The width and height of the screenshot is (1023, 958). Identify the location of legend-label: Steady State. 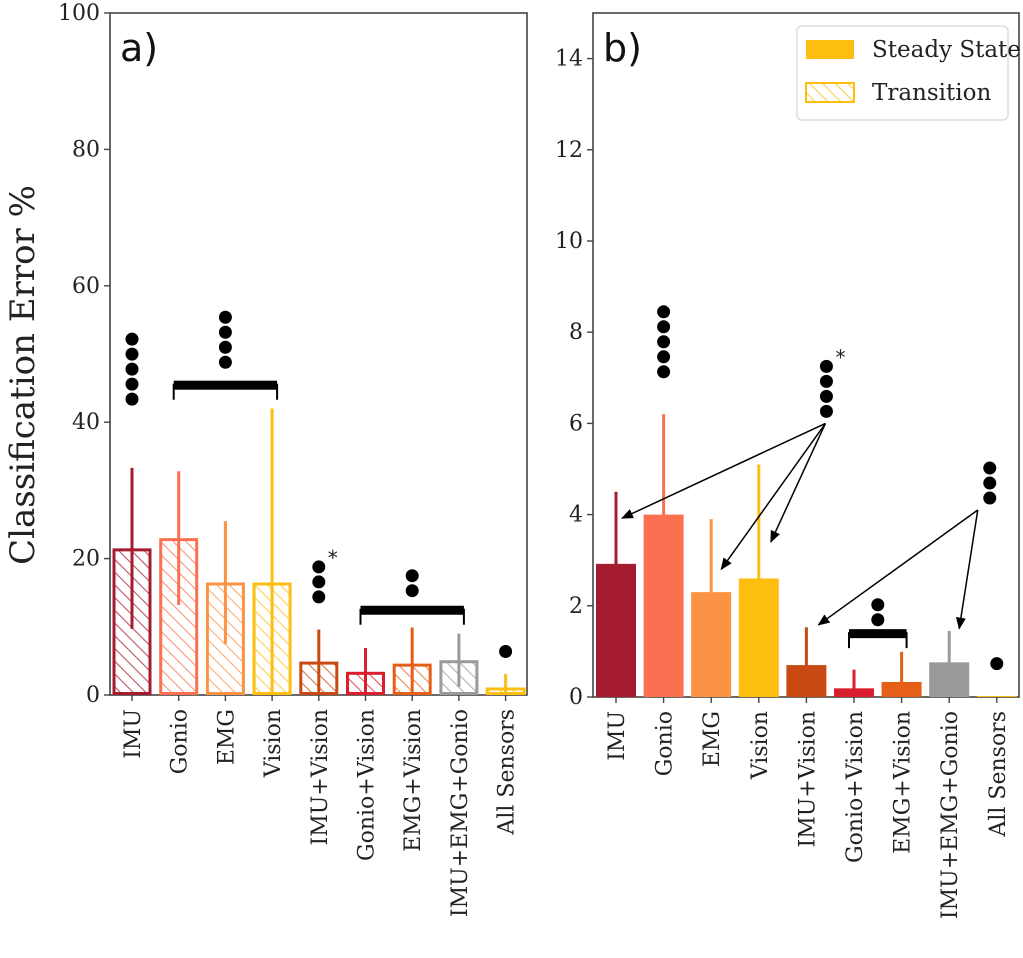
(946, 50).